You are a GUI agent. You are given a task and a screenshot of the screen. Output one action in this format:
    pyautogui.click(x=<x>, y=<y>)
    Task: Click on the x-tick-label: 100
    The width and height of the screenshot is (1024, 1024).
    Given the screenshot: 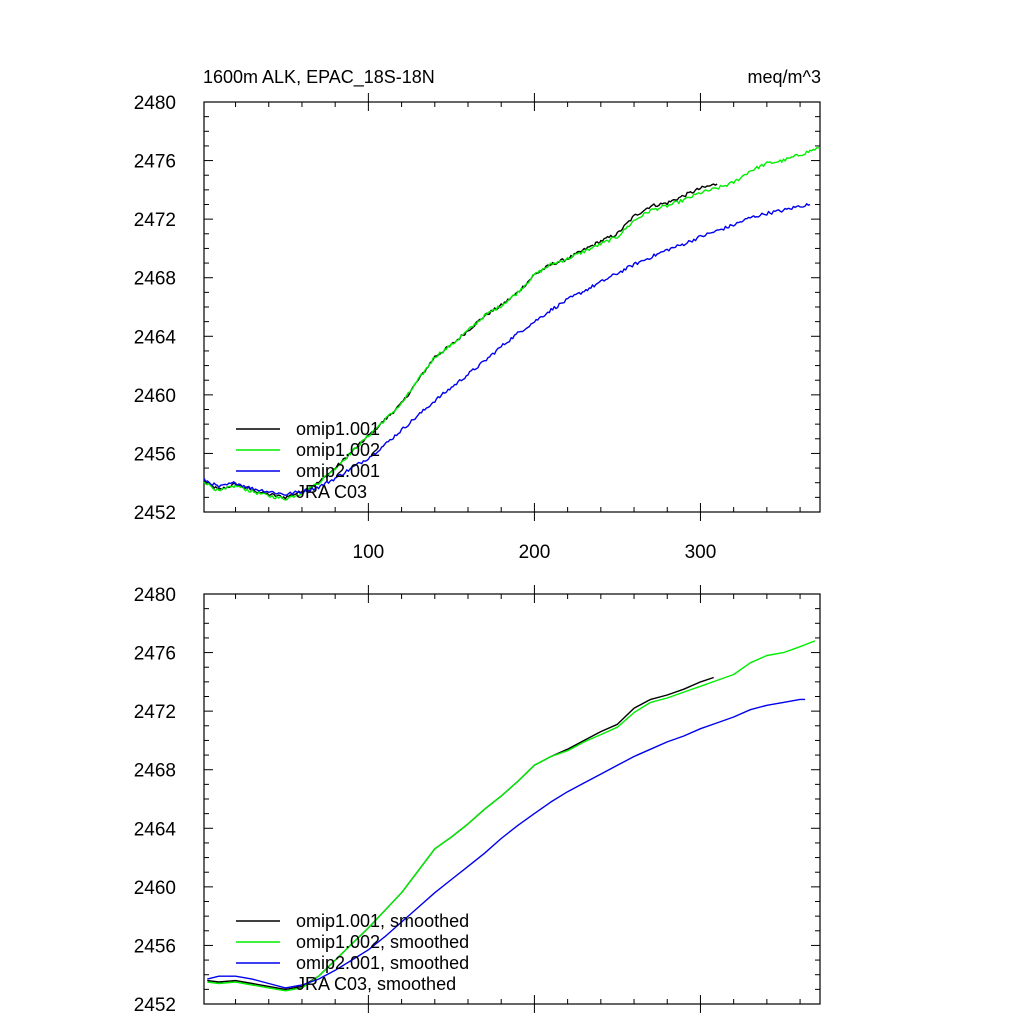 What is the action you would take?
    pyautogui.click(x=369, y=552)
    